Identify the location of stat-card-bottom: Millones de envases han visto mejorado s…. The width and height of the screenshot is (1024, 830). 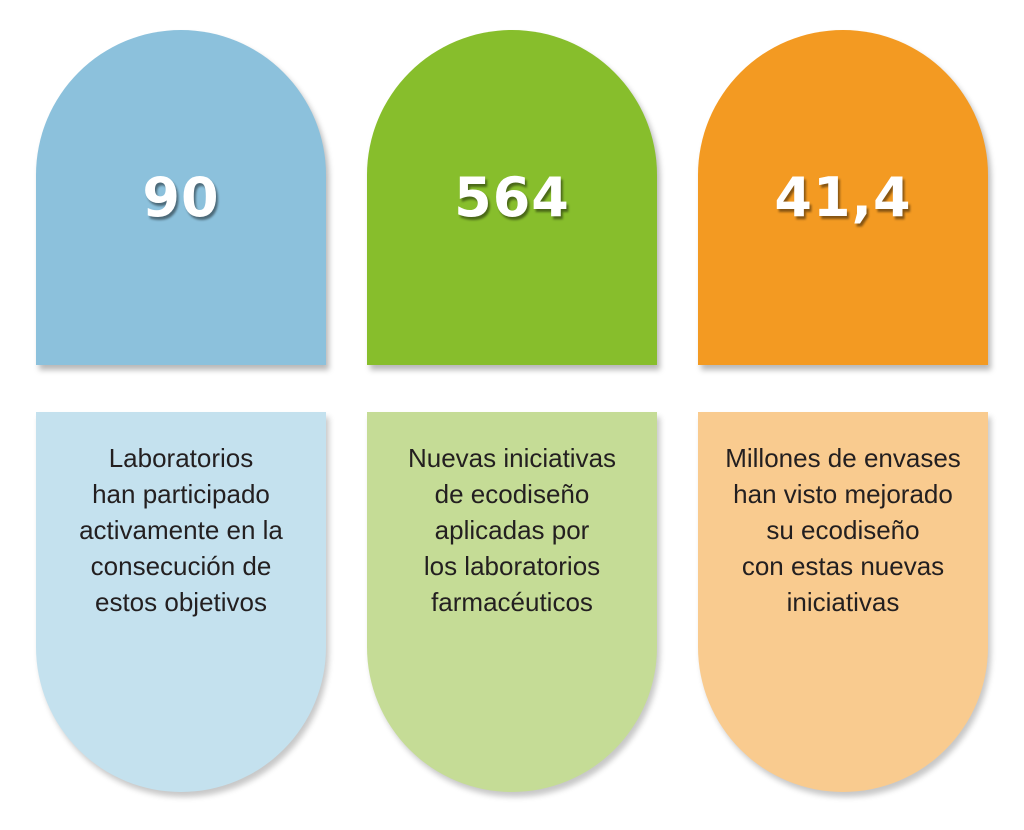
(843, 602).